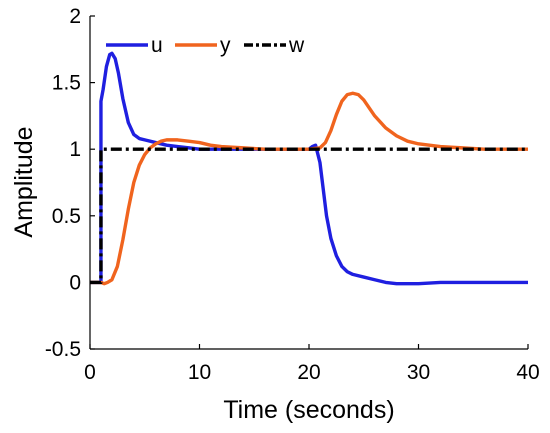  Describe the element at coordinates (157, 45) in the screenshot. I see `legend-label: u` at that location.